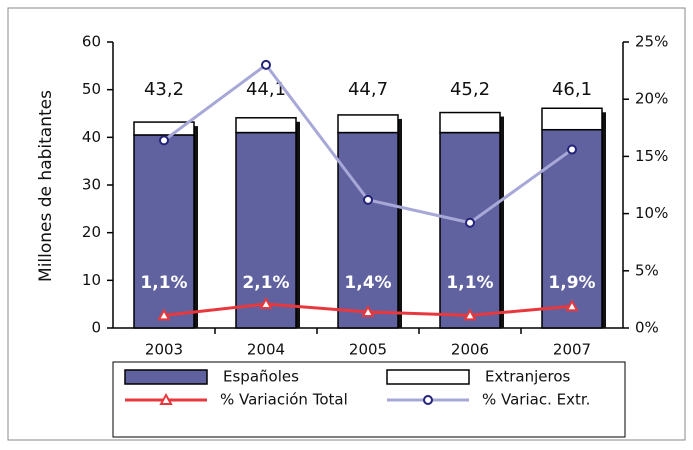 The height and width of the screenshot is (450, 693). Describe the element at coordinates (164, 89) in the screenshot. I see `total-label: 43,2` at that location.